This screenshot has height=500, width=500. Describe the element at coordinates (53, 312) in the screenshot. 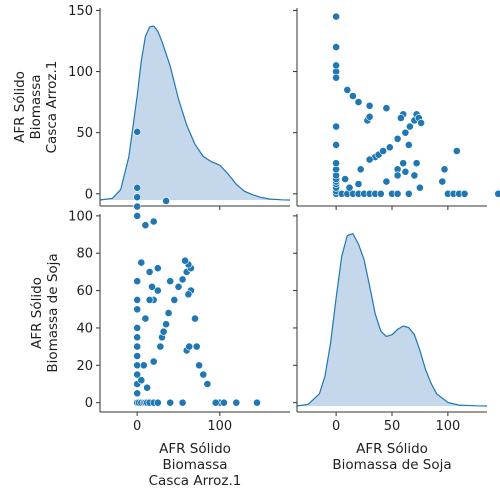

I see `y-axis-label-soja-line: Biomassa de Soja` at that location.